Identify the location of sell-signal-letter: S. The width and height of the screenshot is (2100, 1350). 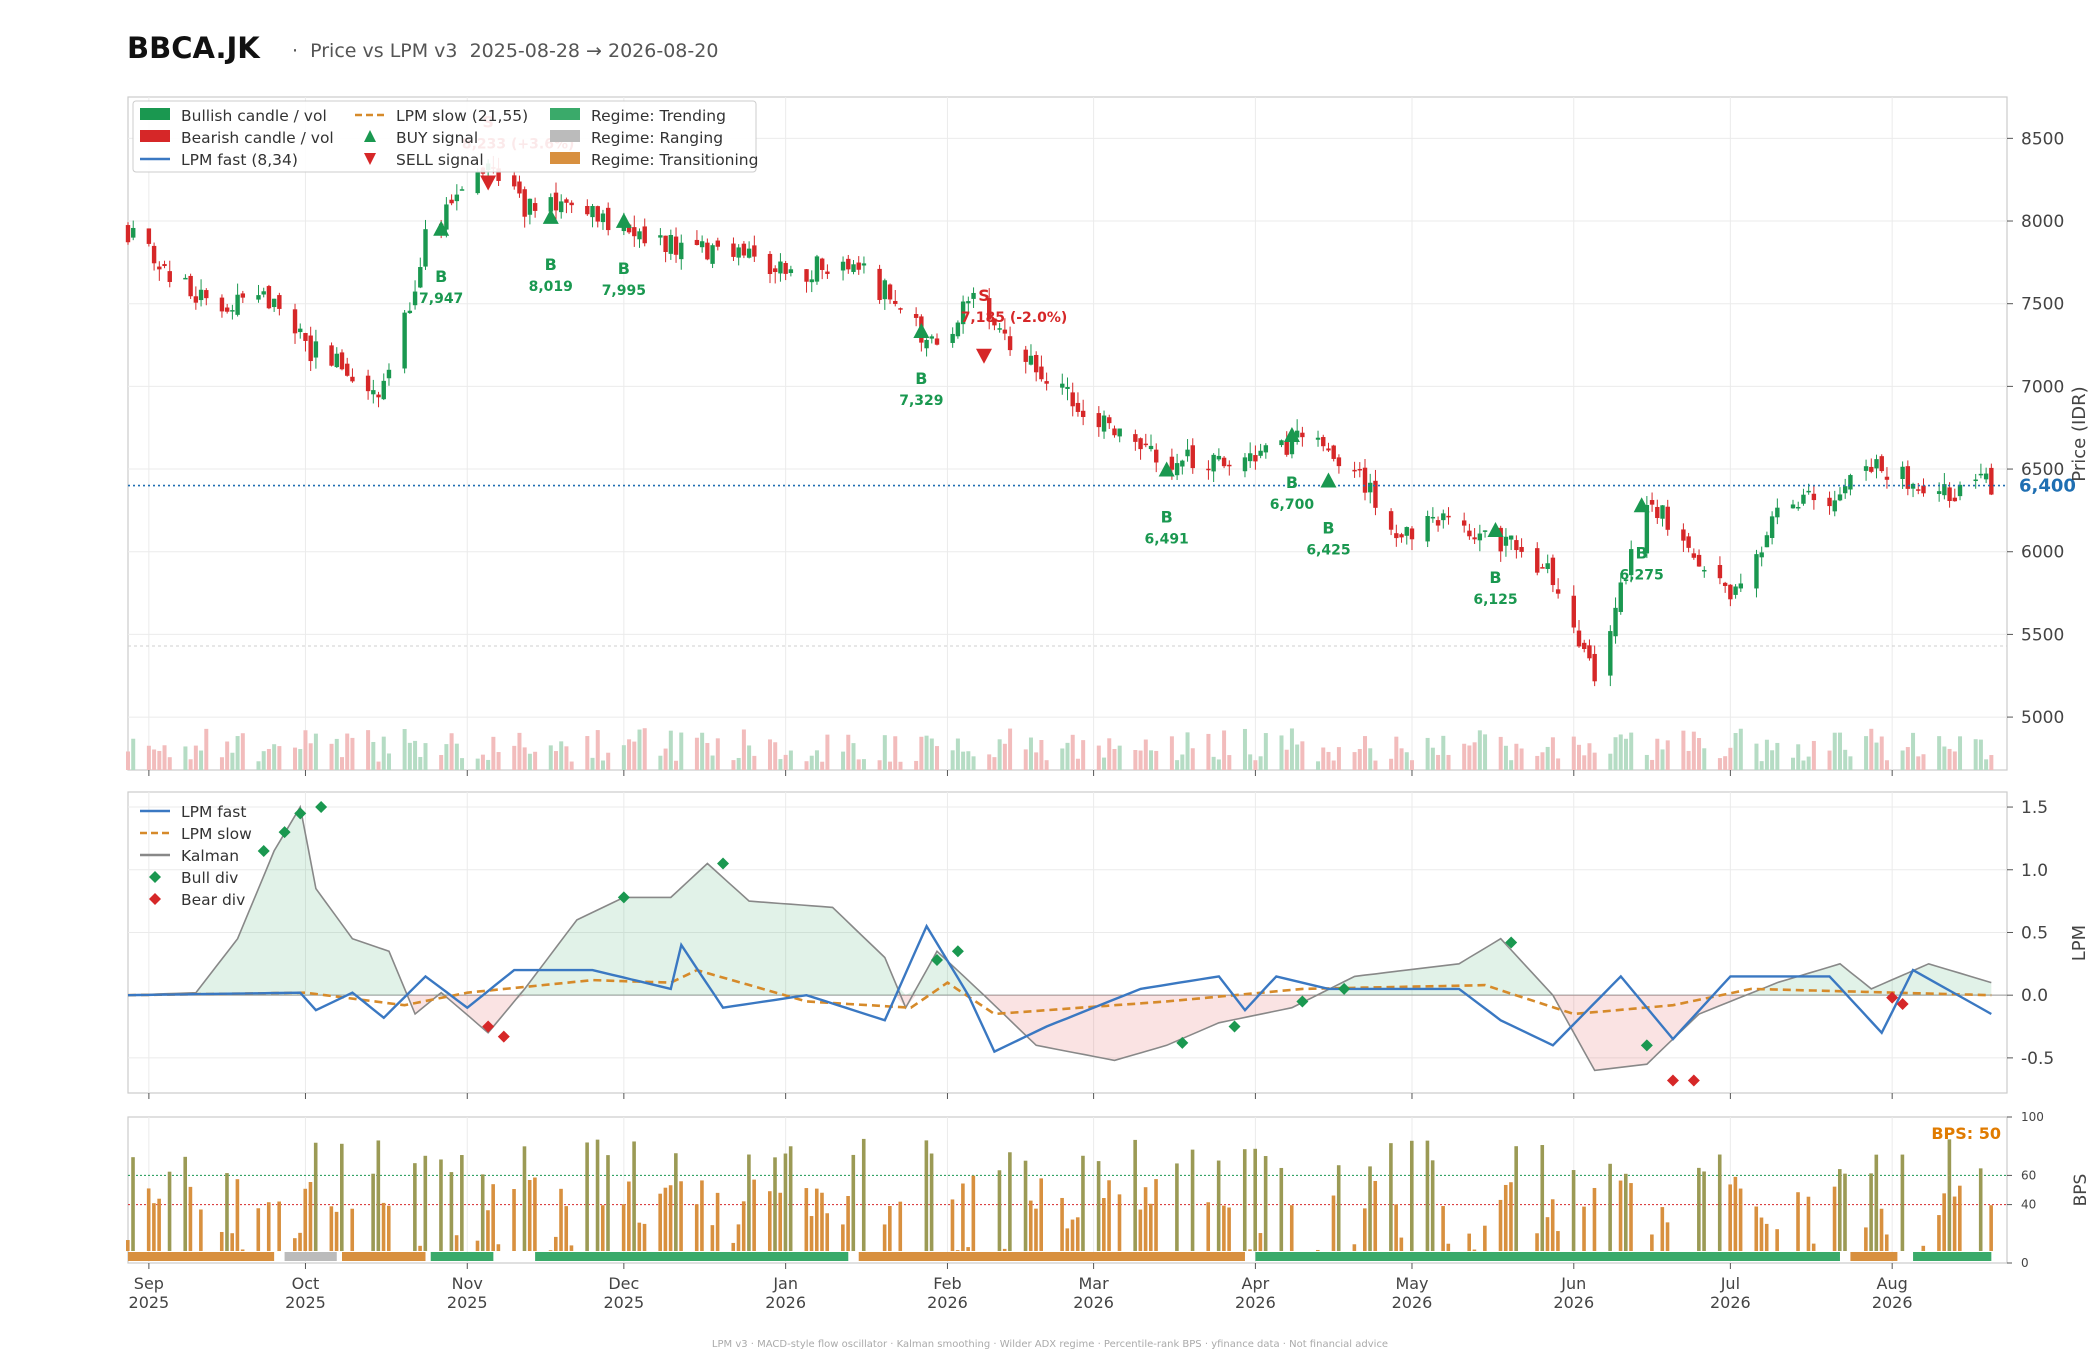
(984, 295).